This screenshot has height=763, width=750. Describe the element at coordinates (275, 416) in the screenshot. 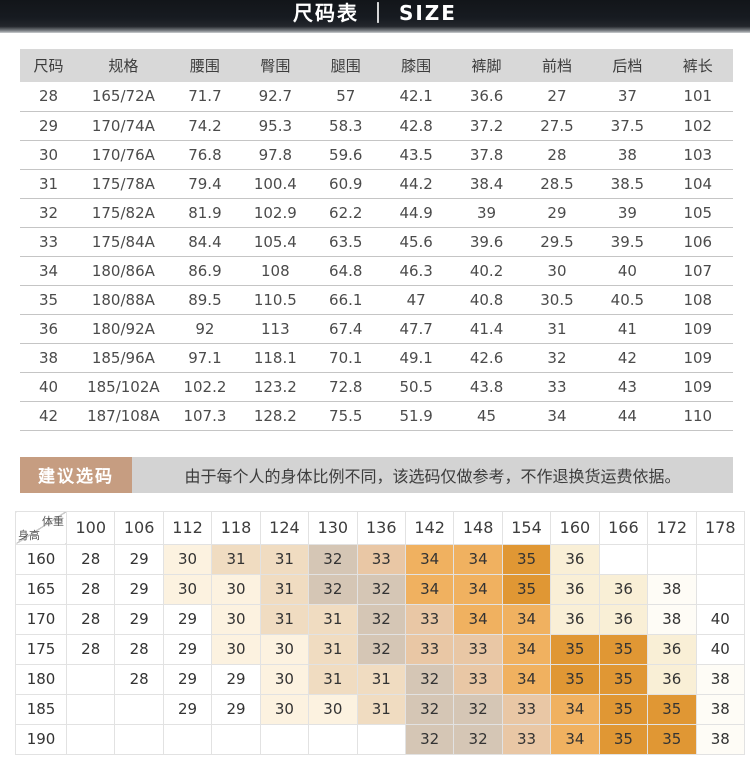

I see `size-table-cell: 128.2` at that location.